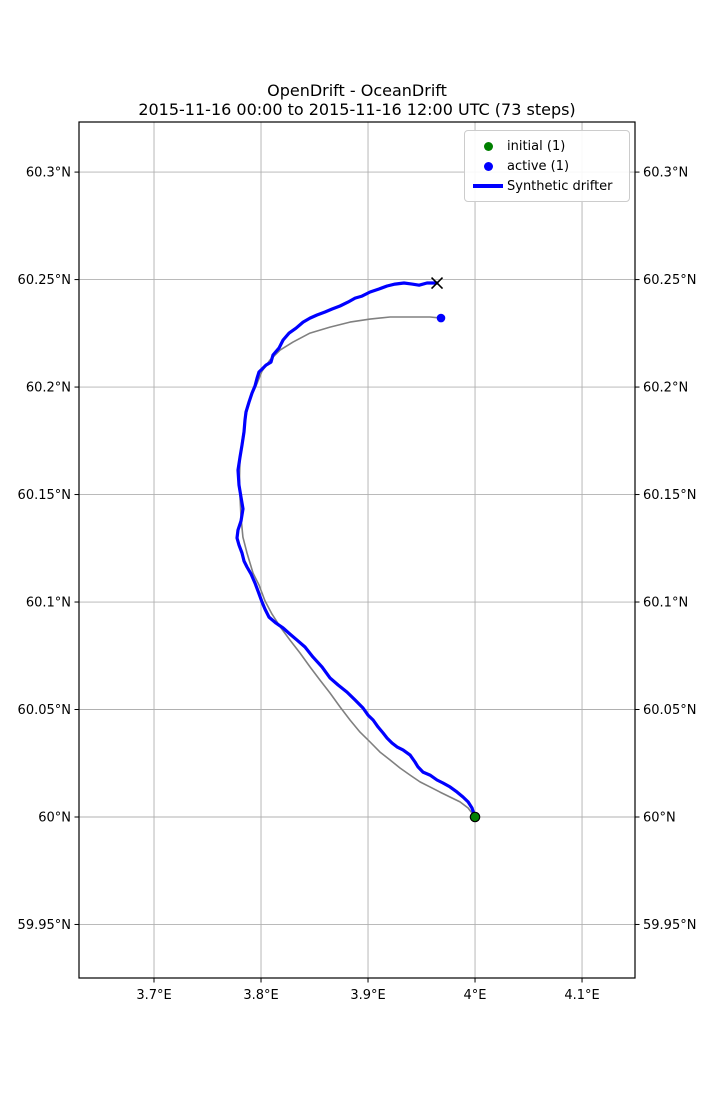 The image size is (713, 1100). I want to click on x-tick-label: 3.7°E, so click(153, 995).